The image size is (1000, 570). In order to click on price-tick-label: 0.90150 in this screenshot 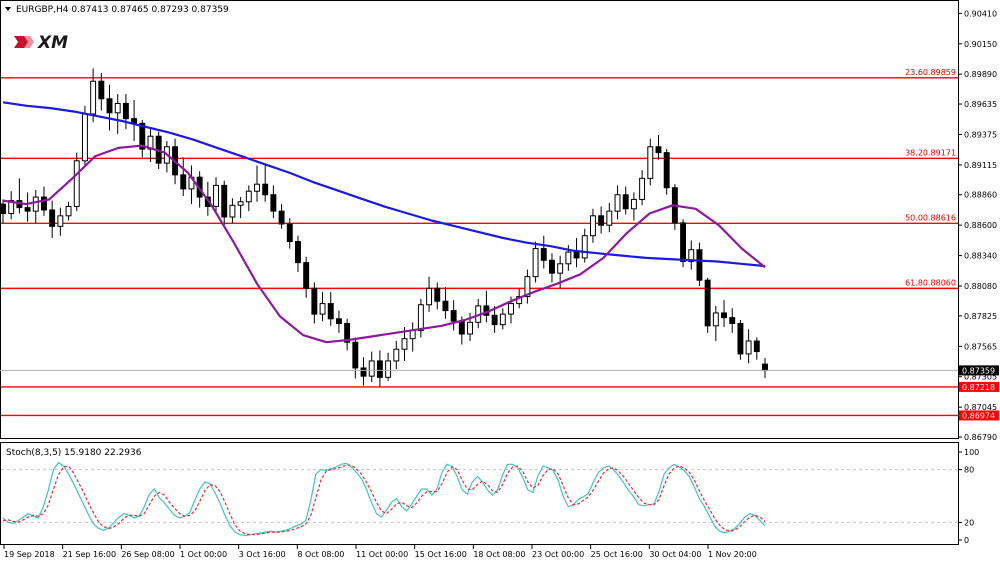, I will do `click(980, 44)`.